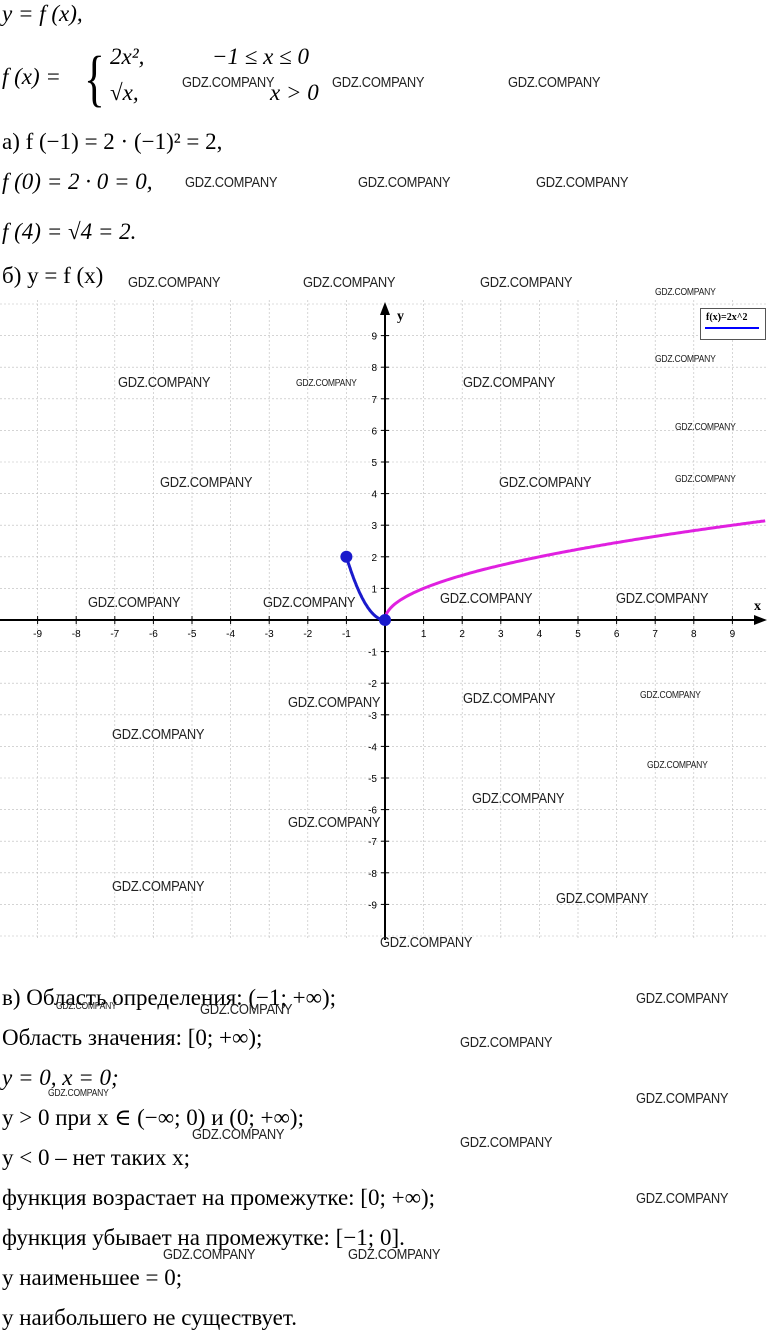  I want to click on x-tick-label: 5, so click(578, 634).